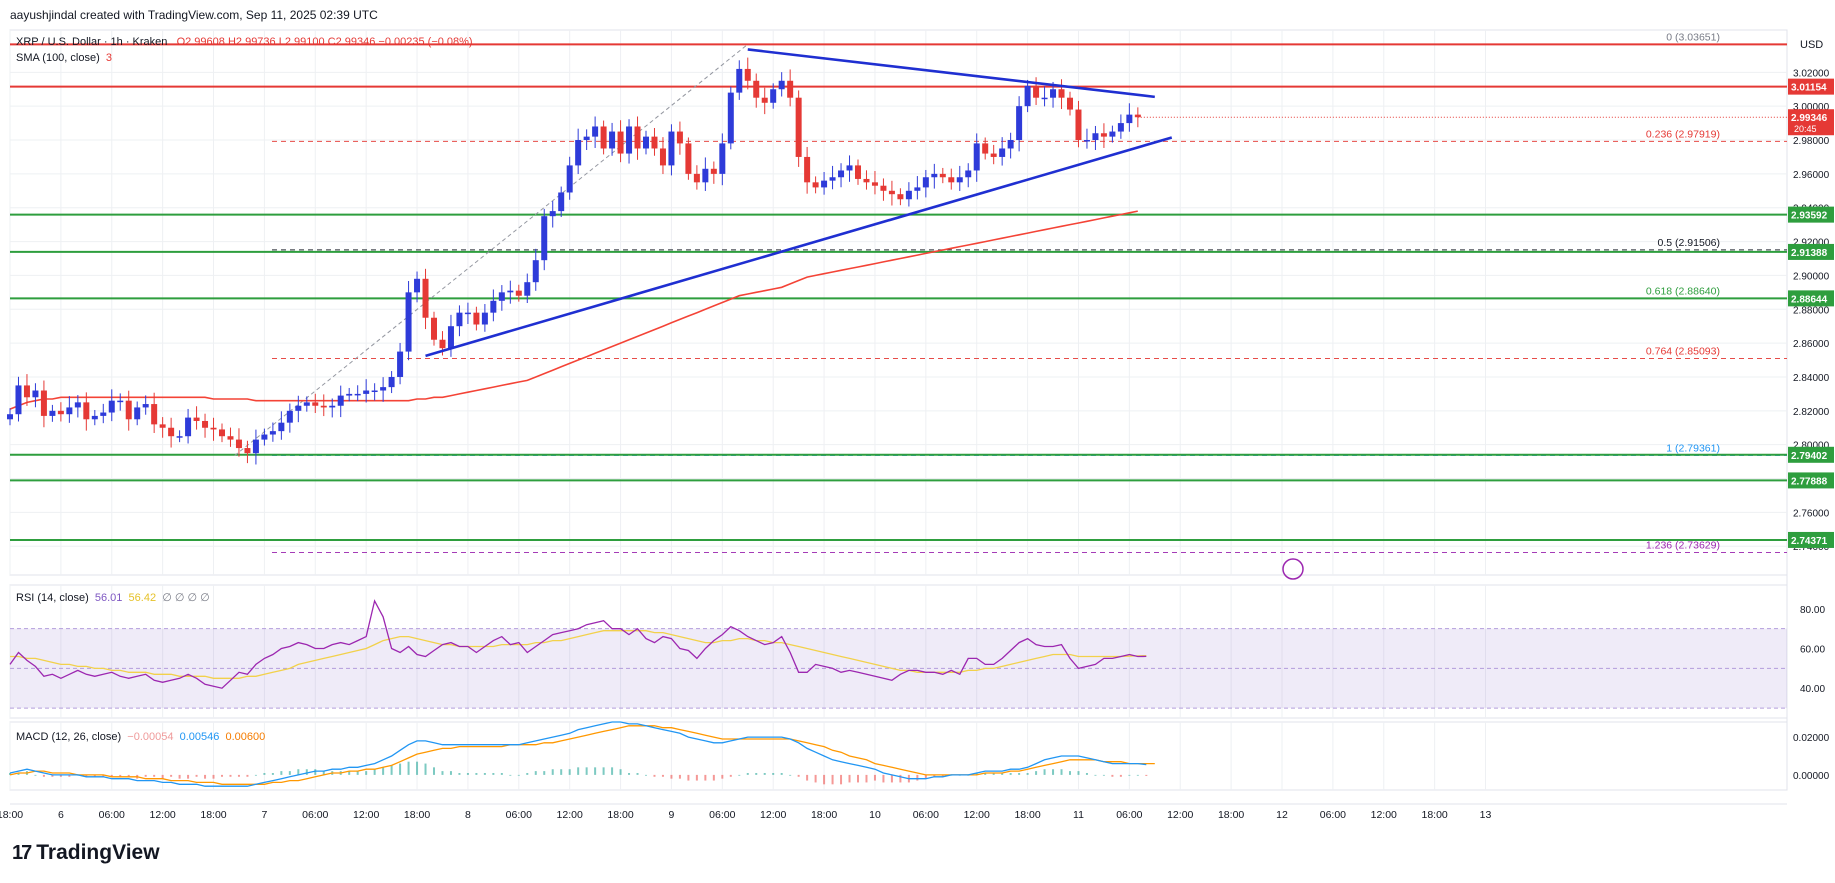 Image resolution: width=1835 pixels, height=883 pixels. What do you see at coordinates (69, 737) in the screenshot?
I see `macd-label: MACD (12, 26, close)` at bounding box center [69, 737].